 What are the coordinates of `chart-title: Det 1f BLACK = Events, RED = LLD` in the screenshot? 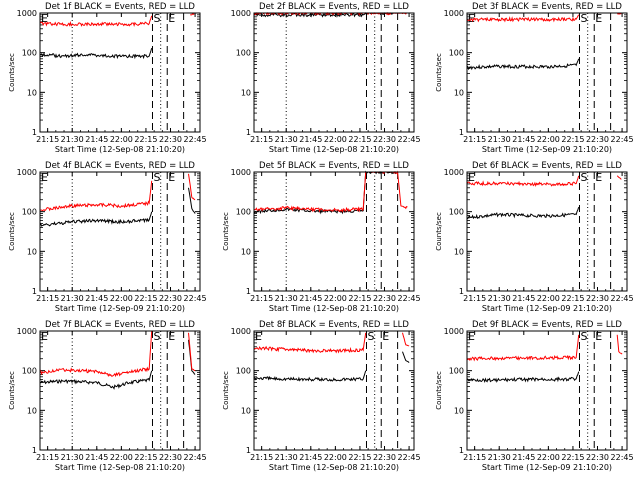 It's located at (120, 7).